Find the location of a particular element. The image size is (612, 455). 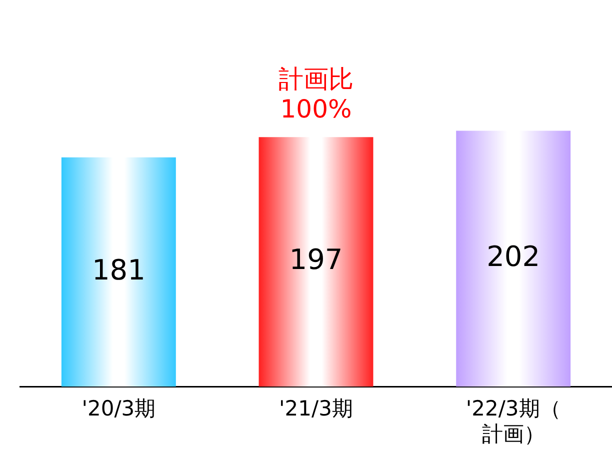

x-tick-label: '20/3期 is located at coordinates (119, 408).